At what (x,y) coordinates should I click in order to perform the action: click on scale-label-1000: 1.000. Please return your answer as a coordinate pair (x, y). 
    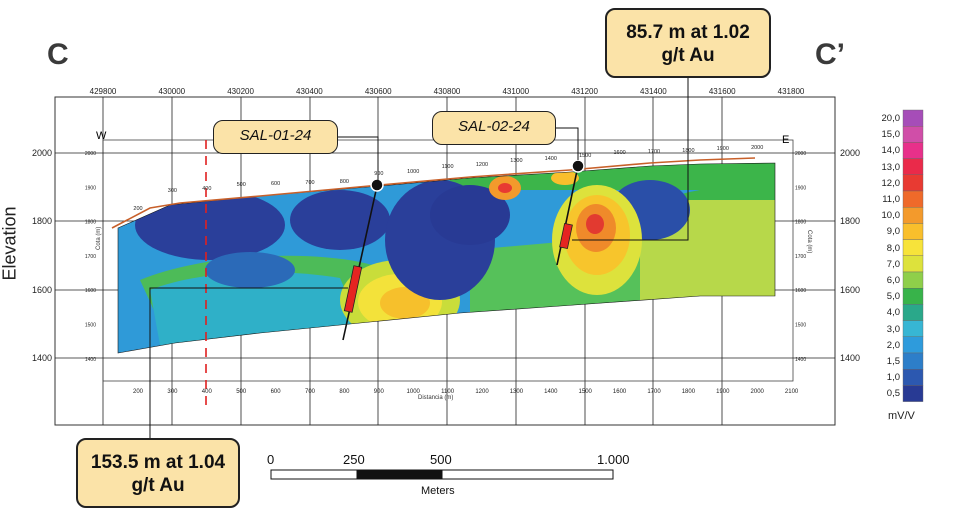
    Looking at the image, I should click on (613, 459).